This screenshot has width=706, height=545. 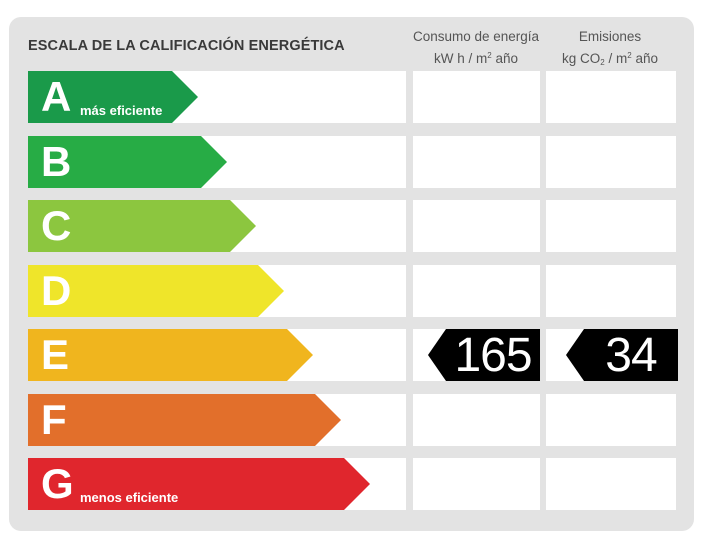 What do you see at coordinates (121, 110) in the screenshot?
I see `rating-label: más eficiente` at bounding box center [121, 110].